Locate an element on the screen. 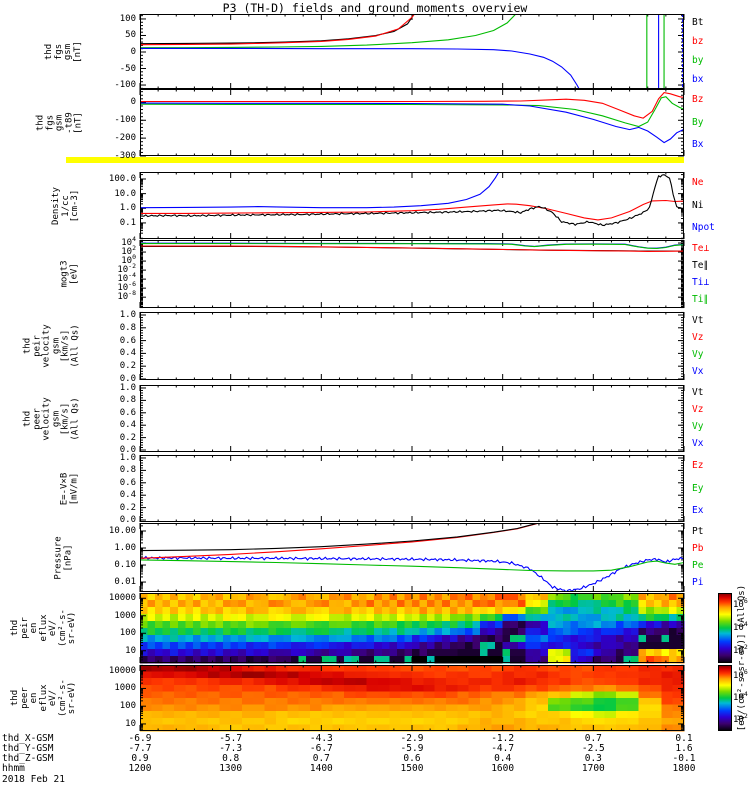  legend-peir-velocity-Vt: Vt is located at coordinates (698, 320).